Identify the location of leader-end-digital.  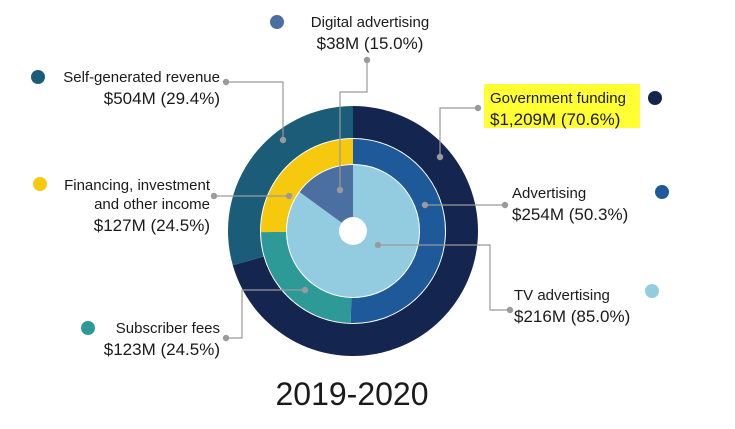
(367, 60).